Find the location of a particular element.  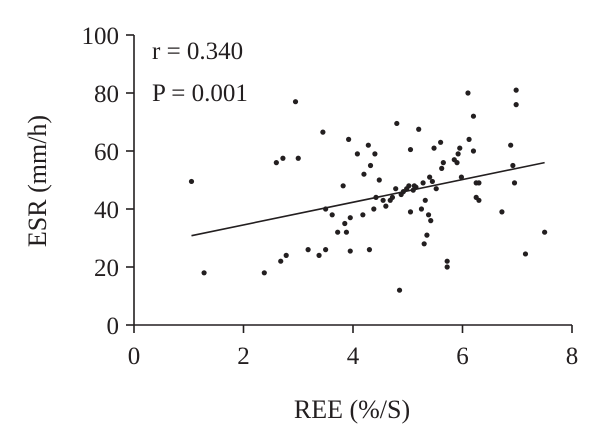

y-tick-label: 20 is located at coordinates (106, 268).